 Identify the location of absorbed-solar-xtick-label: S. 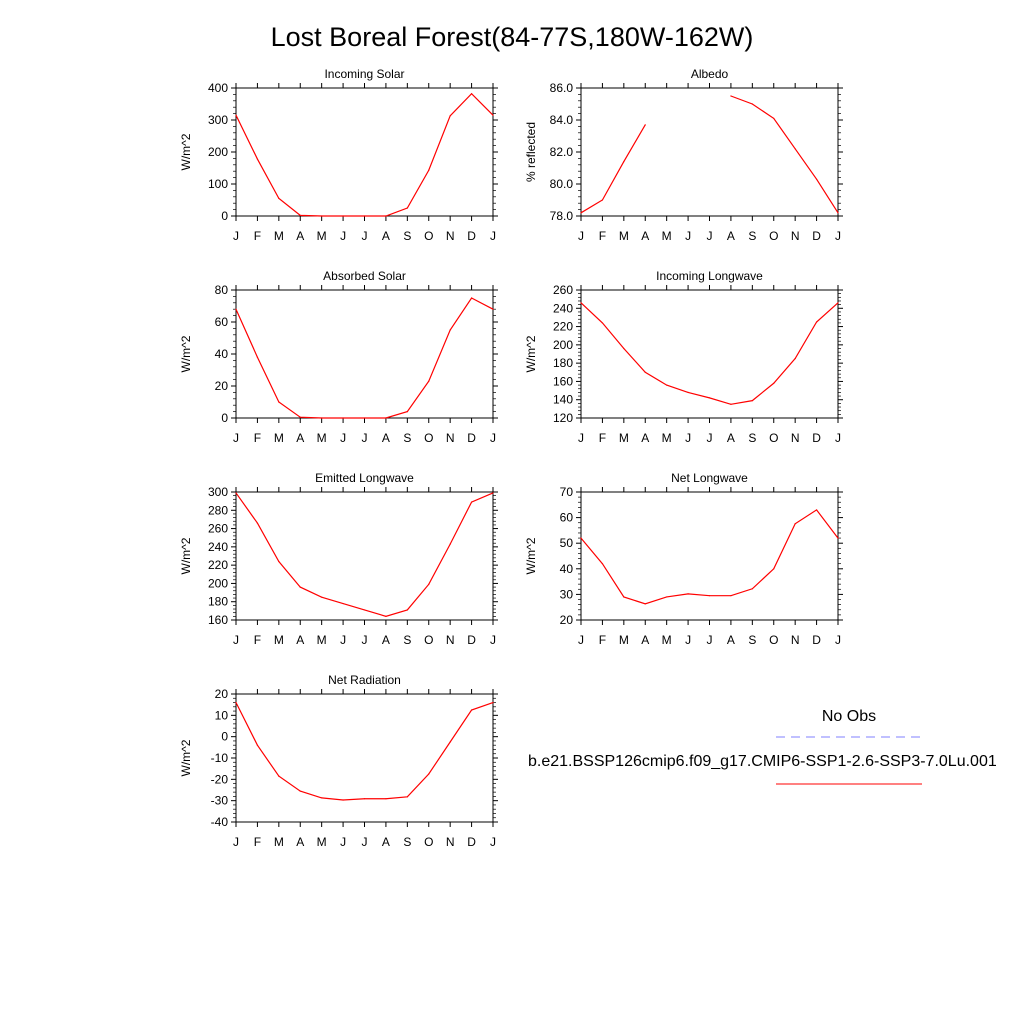
(407, 438).